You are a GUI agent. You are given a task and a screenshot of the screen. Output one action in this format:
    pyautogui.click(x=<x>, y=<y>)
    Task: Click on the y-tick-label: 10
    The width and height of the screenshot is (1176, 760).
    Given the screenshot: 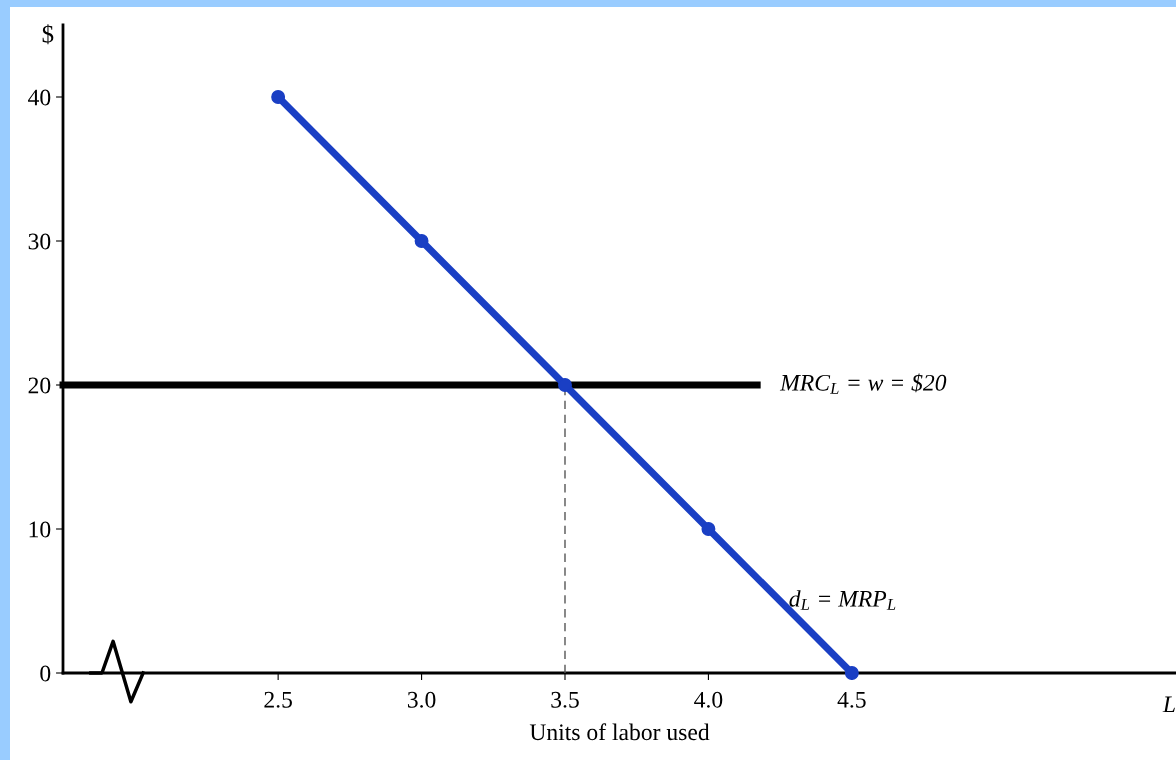 What is the action you would take?
    pyautogui.click(x=40, y=529)
    